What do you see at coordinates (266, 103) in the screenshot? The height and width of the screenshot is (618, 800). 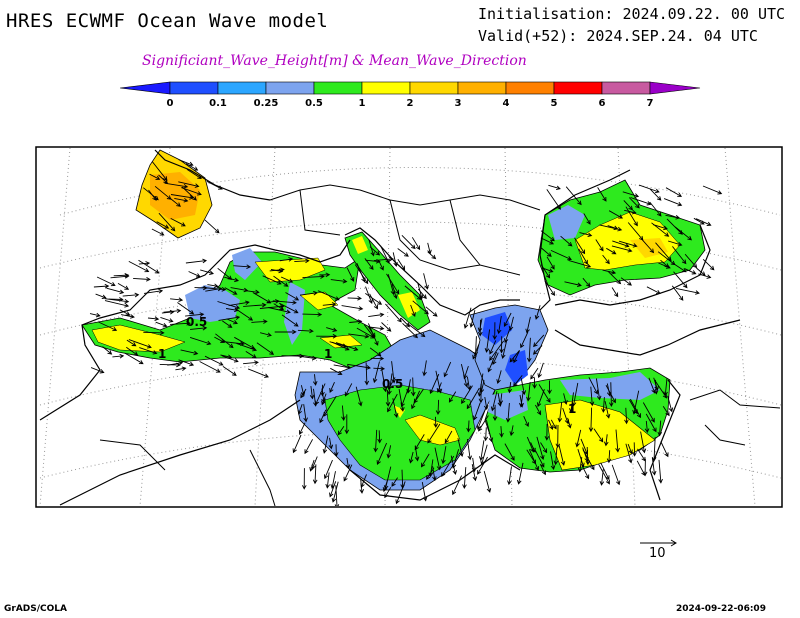 I see `legend-tick-label: 0.25` at bounding box center [266, 103].